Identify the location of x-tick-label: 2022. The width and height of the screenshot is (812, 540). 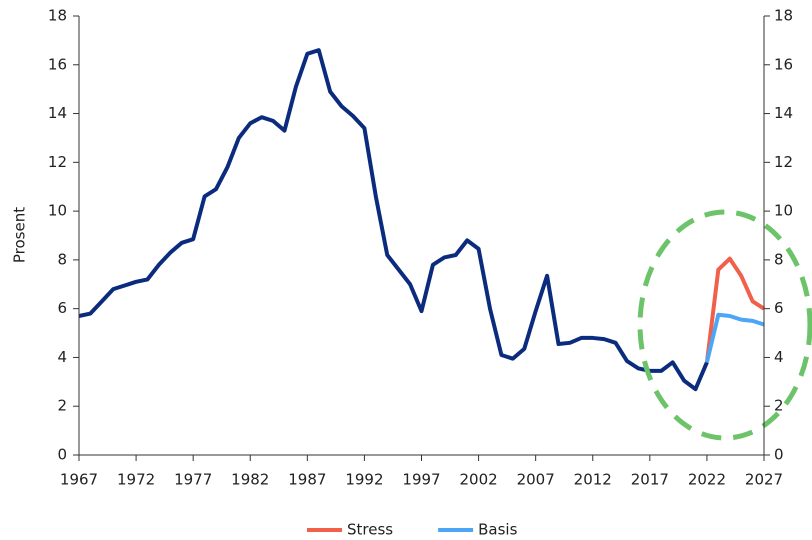
(707, 480).